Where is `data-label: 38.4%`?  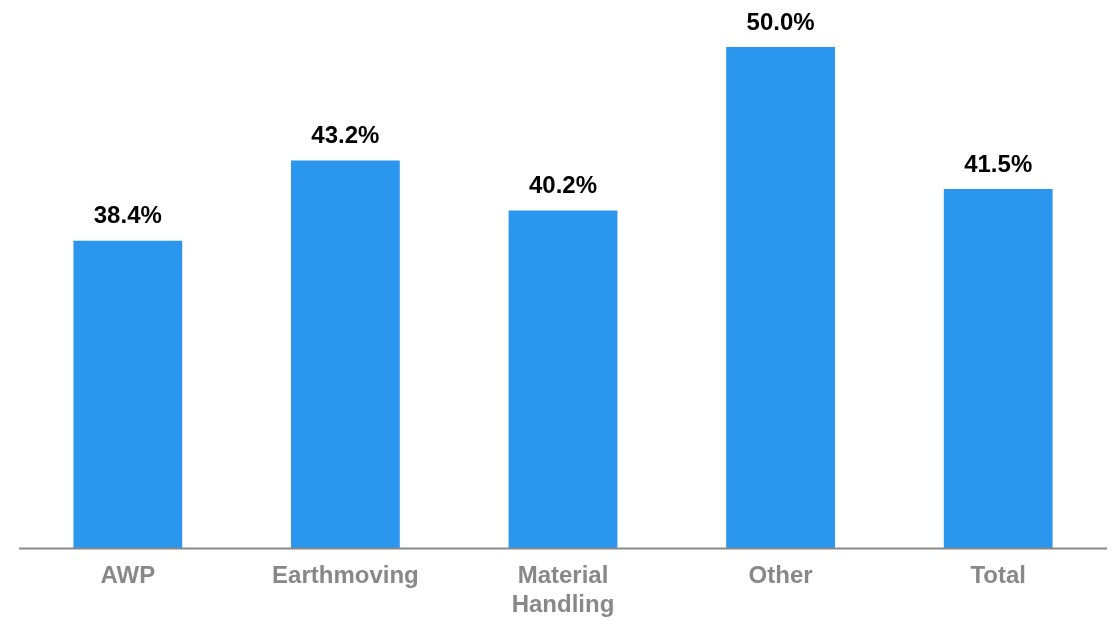
data-label: 38.4% is located at coordinates (127, 215).